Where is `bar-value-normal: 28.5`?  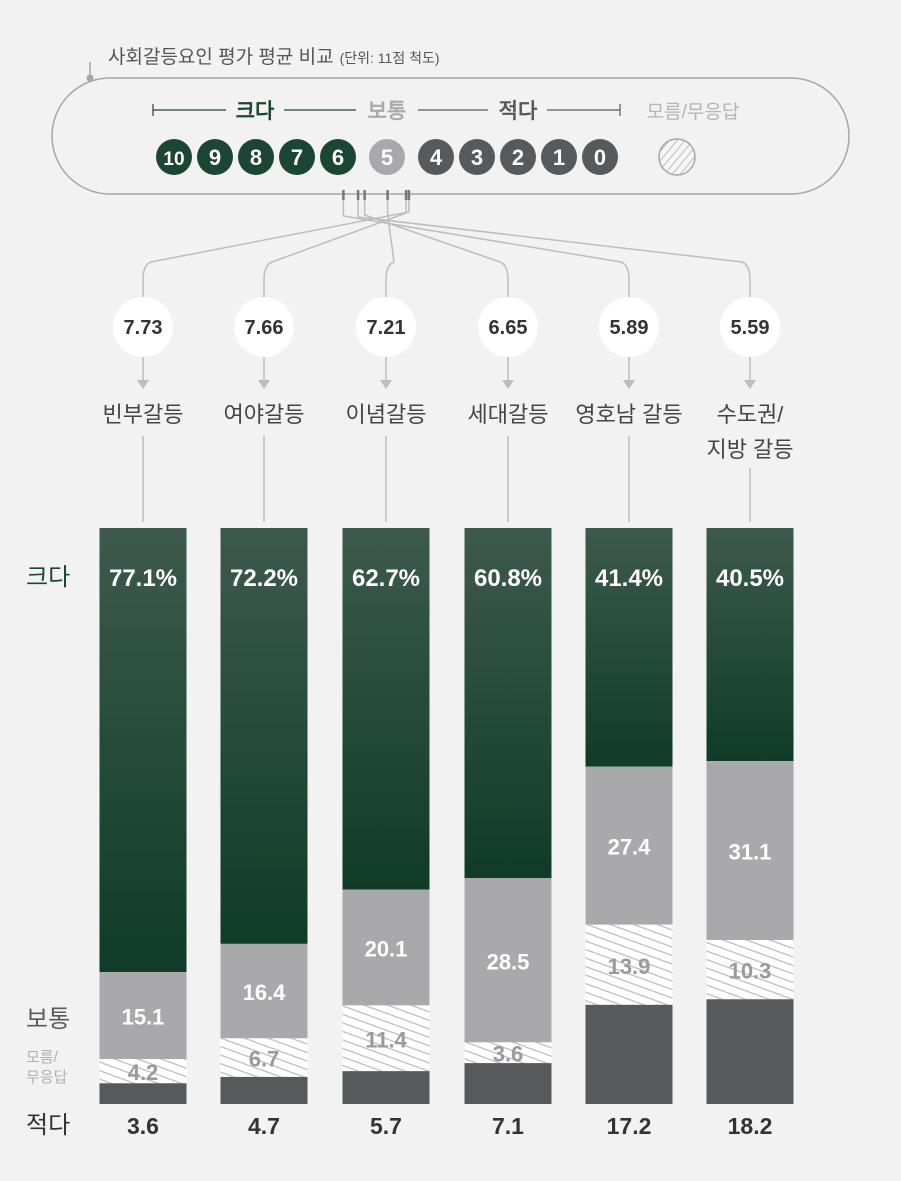
bar-value-normal: 28.5 is located at coordinates (508, 961).